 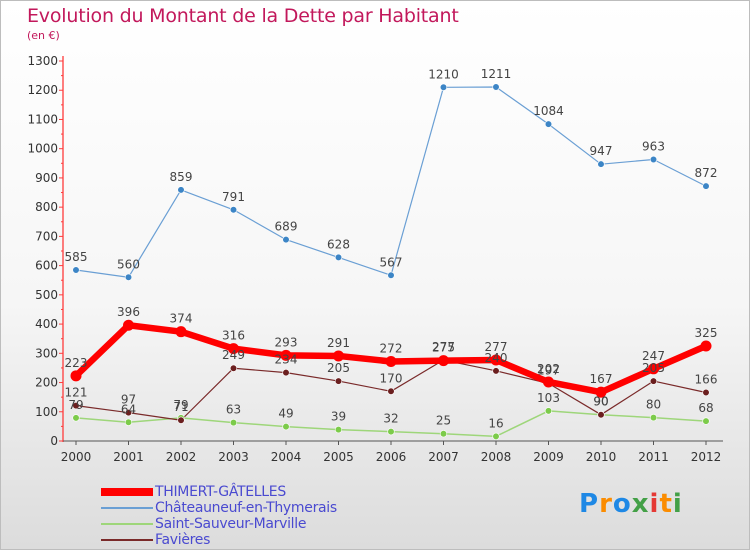 What do you see at coordinates (443, 421) in the screenshot?
I see `data-label-saint-sauveur-marville: 25` at bounding box center [443, 421].